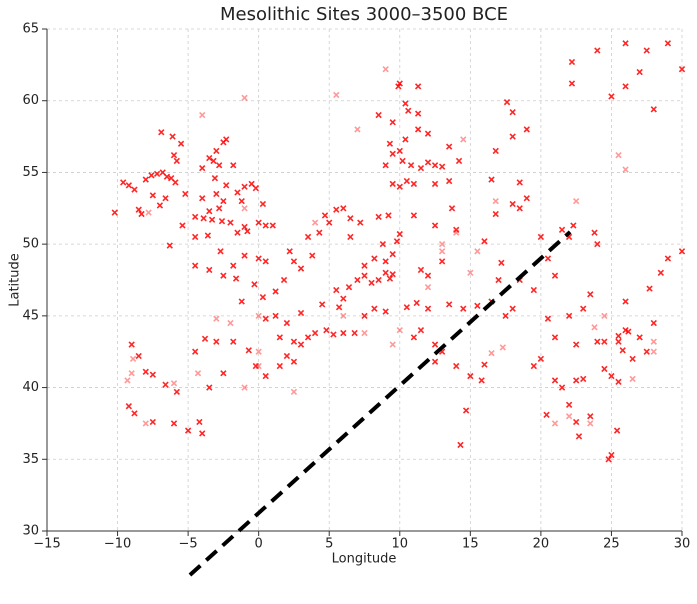 This screenshot has width=697, height=604. What do you see at coordinates (30, 172) in the screenshot?
I see `y-tick-label: 55` at bounding box center [30, 172].